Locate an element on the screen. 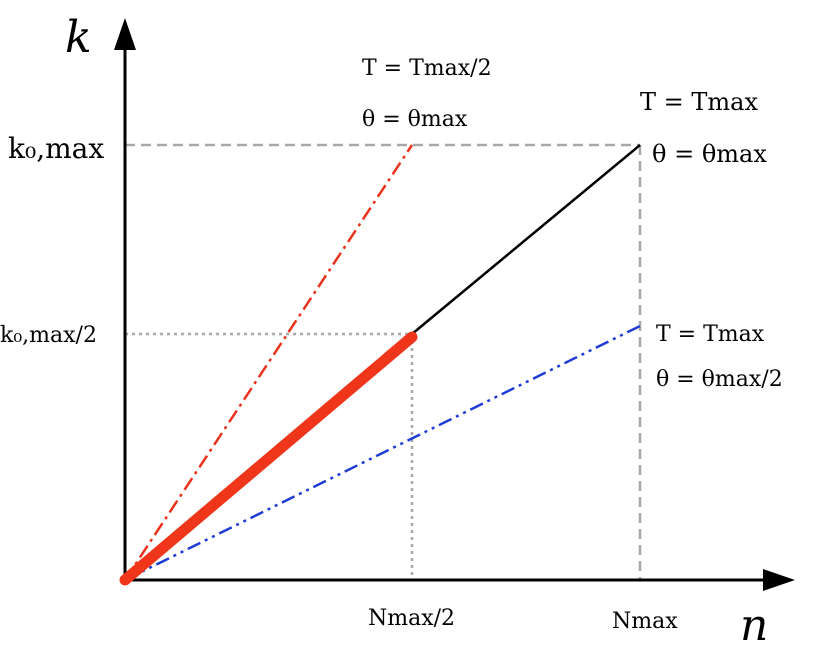  x-axis-arrow is located at coordinates (779, 580).